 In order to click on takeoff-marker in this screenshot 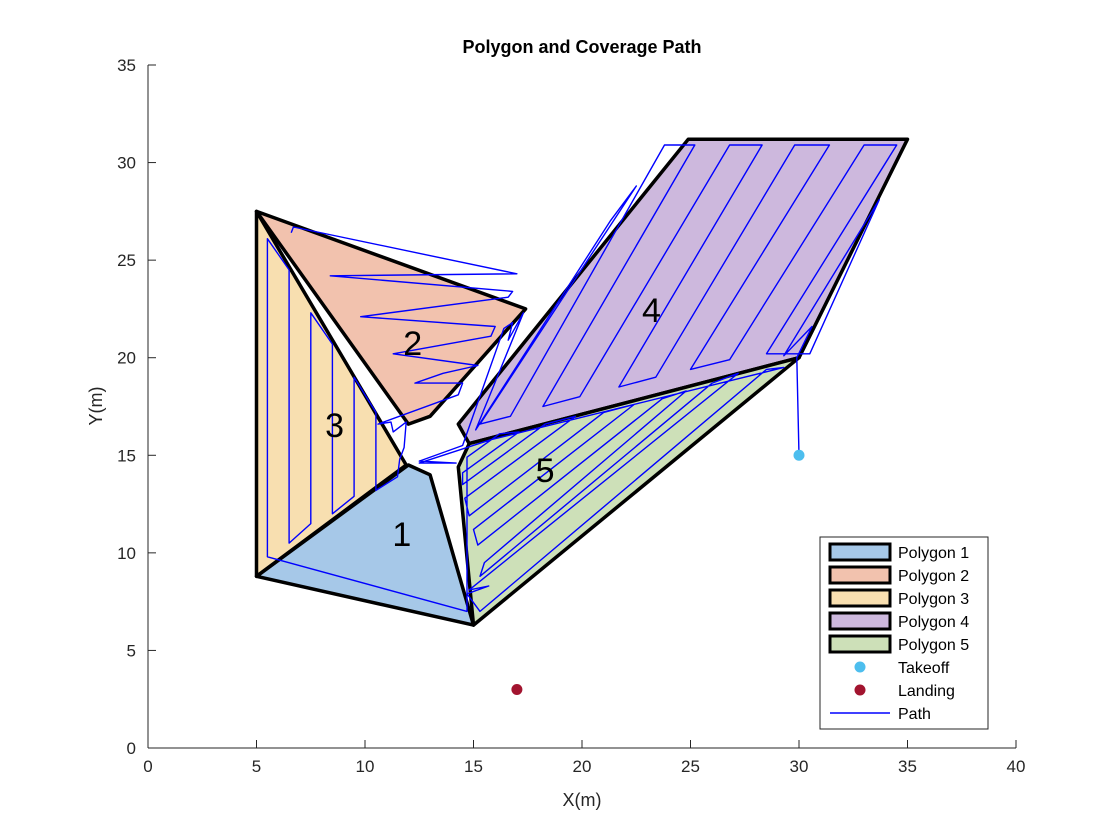, I will do `click(799, 455)`.